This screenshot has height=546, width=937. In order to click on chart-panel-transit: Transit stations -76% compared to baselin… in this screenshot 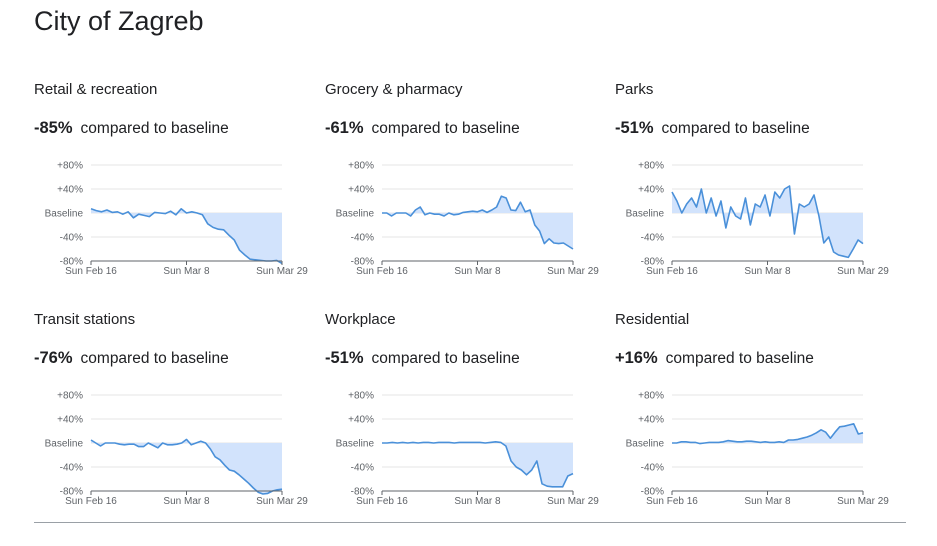, I will do `click(179, 421)`.